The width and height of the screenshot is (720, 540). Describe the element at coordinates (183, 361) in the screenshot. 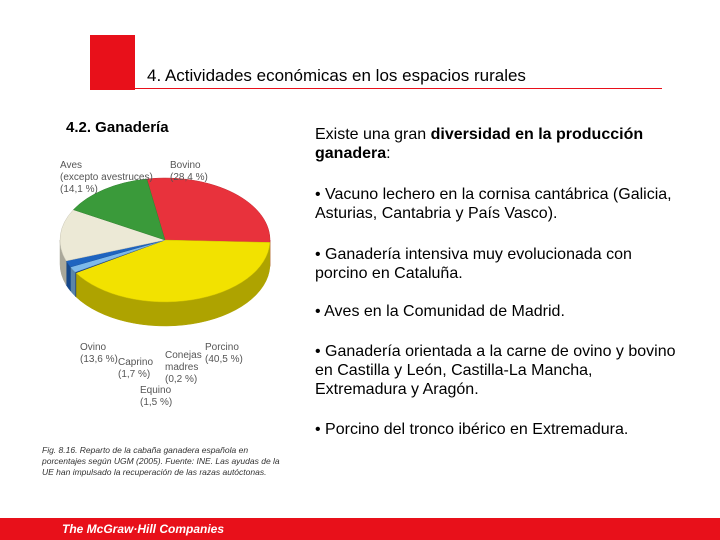

I see `category-label: Conejas madres` at that location.